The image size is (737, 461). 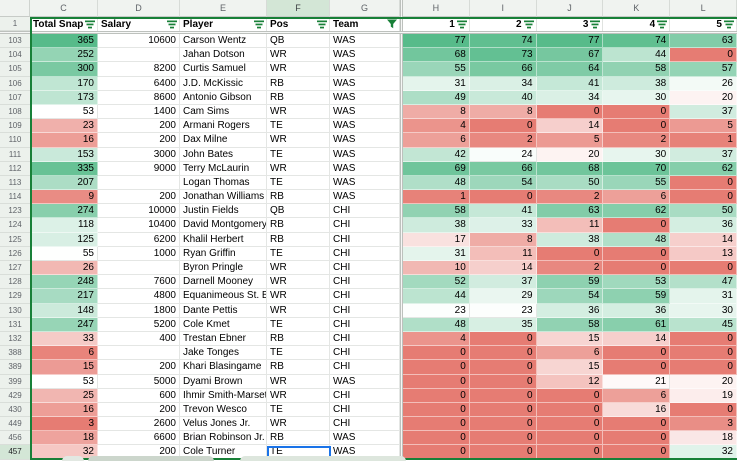 I want to click on row-header-111: 111, so click(x=15, y=154).